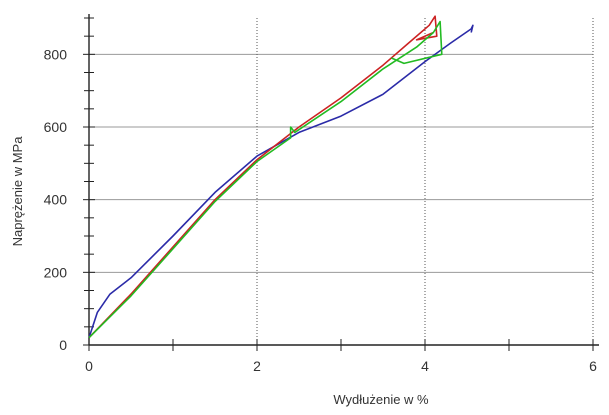 Image resolution: width=609 pixels, height=415 pixels. What do you see at coordinates (56, 54) in the screenshot?
I see `y-tick-label: 800` at bounding box center [56, 54].